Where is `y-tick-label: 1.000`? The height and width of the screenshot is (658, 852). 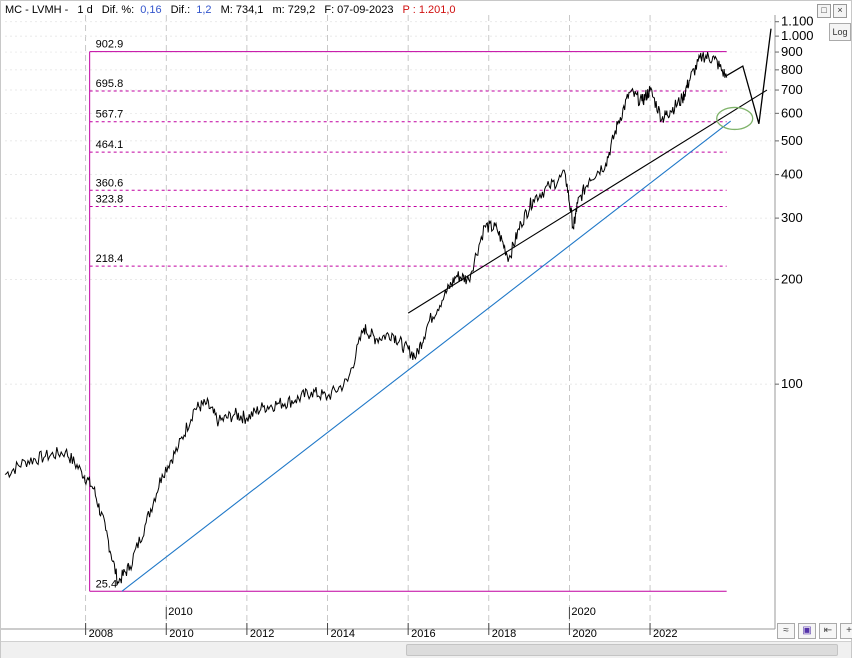
y-tick-label: 1.000 is located at coordinates (797, 35).